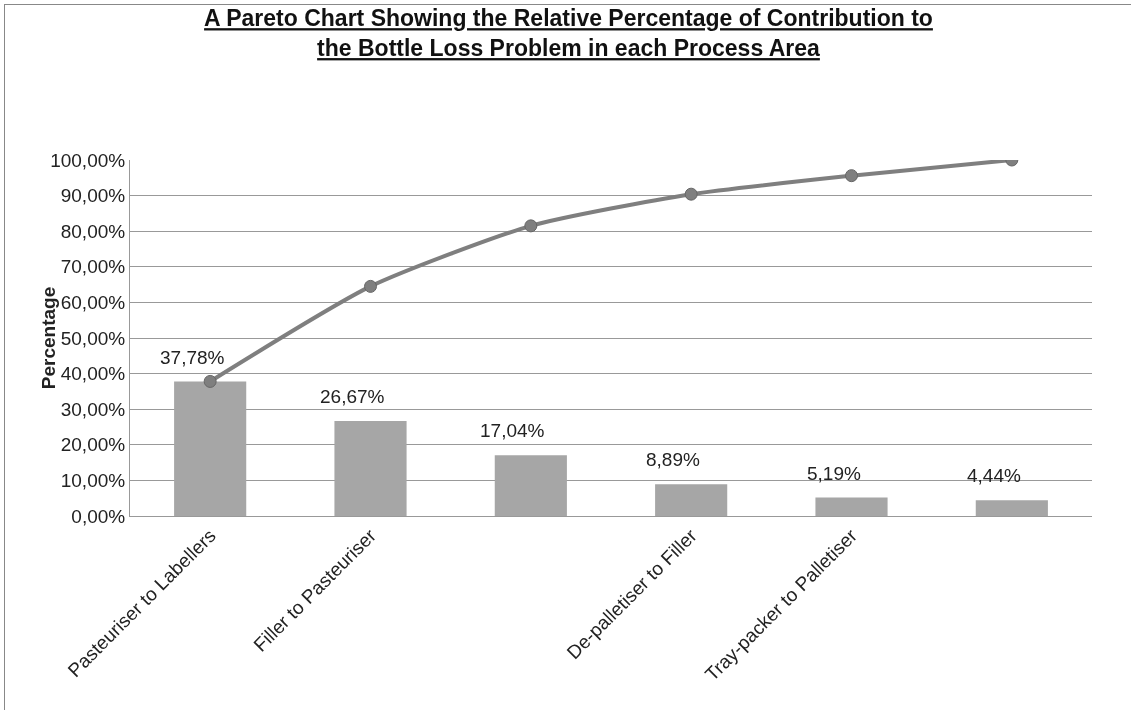 The width and height of the screenshot is (1137, 716). What do you see at coordinates (93, 303) in the screenshot?
I see `y-tick-label: 60,00%` at bounding box center [93, 303].